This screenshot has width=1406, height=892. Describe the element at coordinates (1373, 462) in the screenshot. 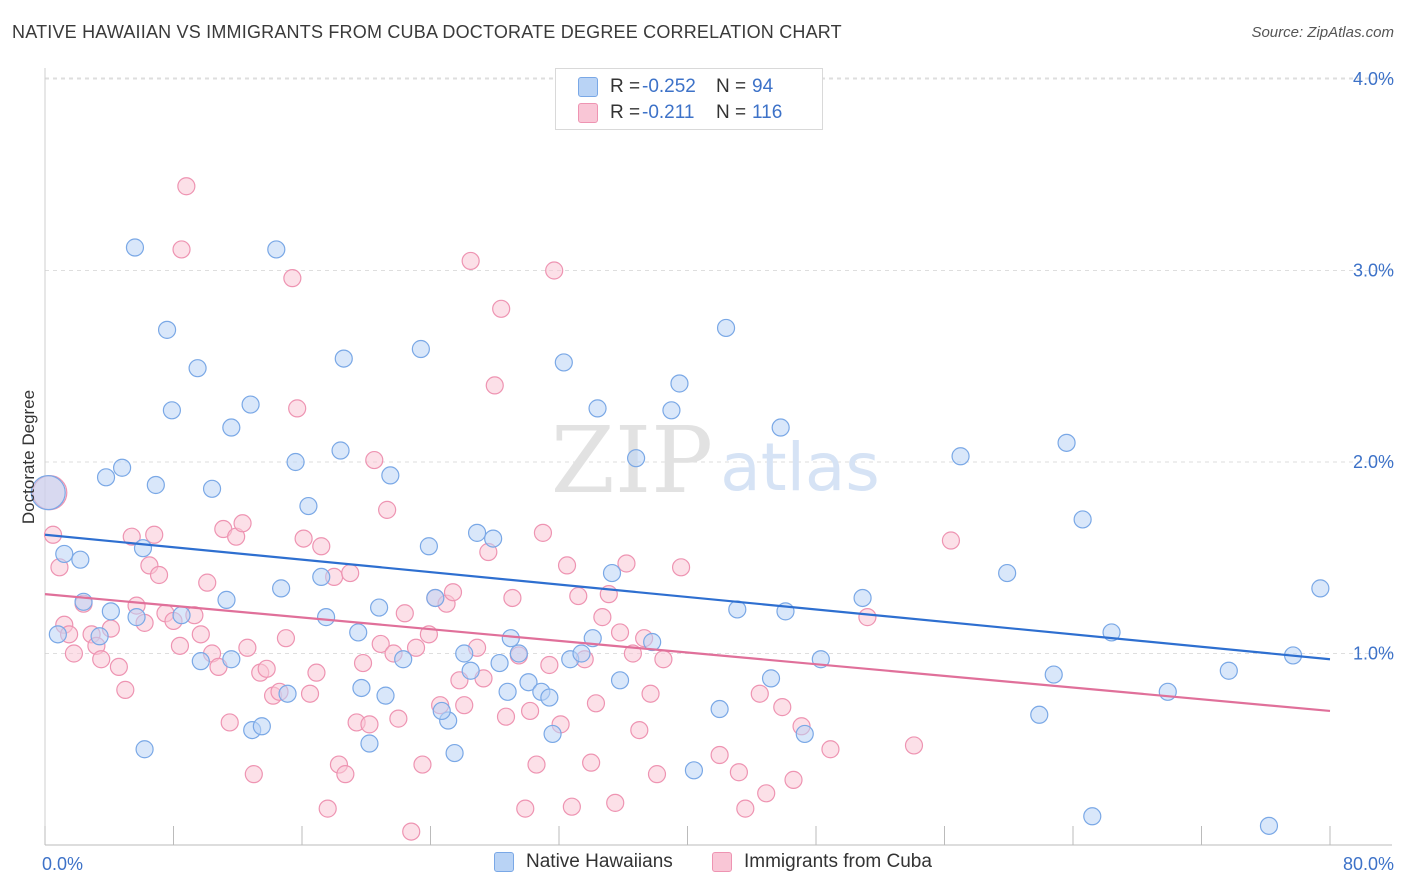

I see `y-tick-label: 2.0%` at that location.